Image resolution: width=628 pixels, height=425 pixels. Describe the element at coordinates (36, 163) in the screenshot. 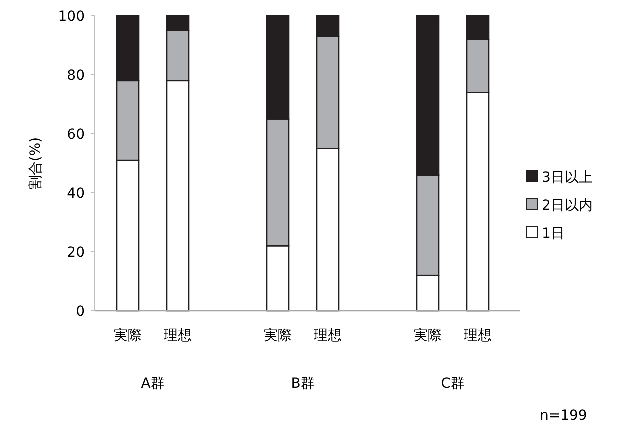

I see `y-axis-title: 割合(%)` at that location.